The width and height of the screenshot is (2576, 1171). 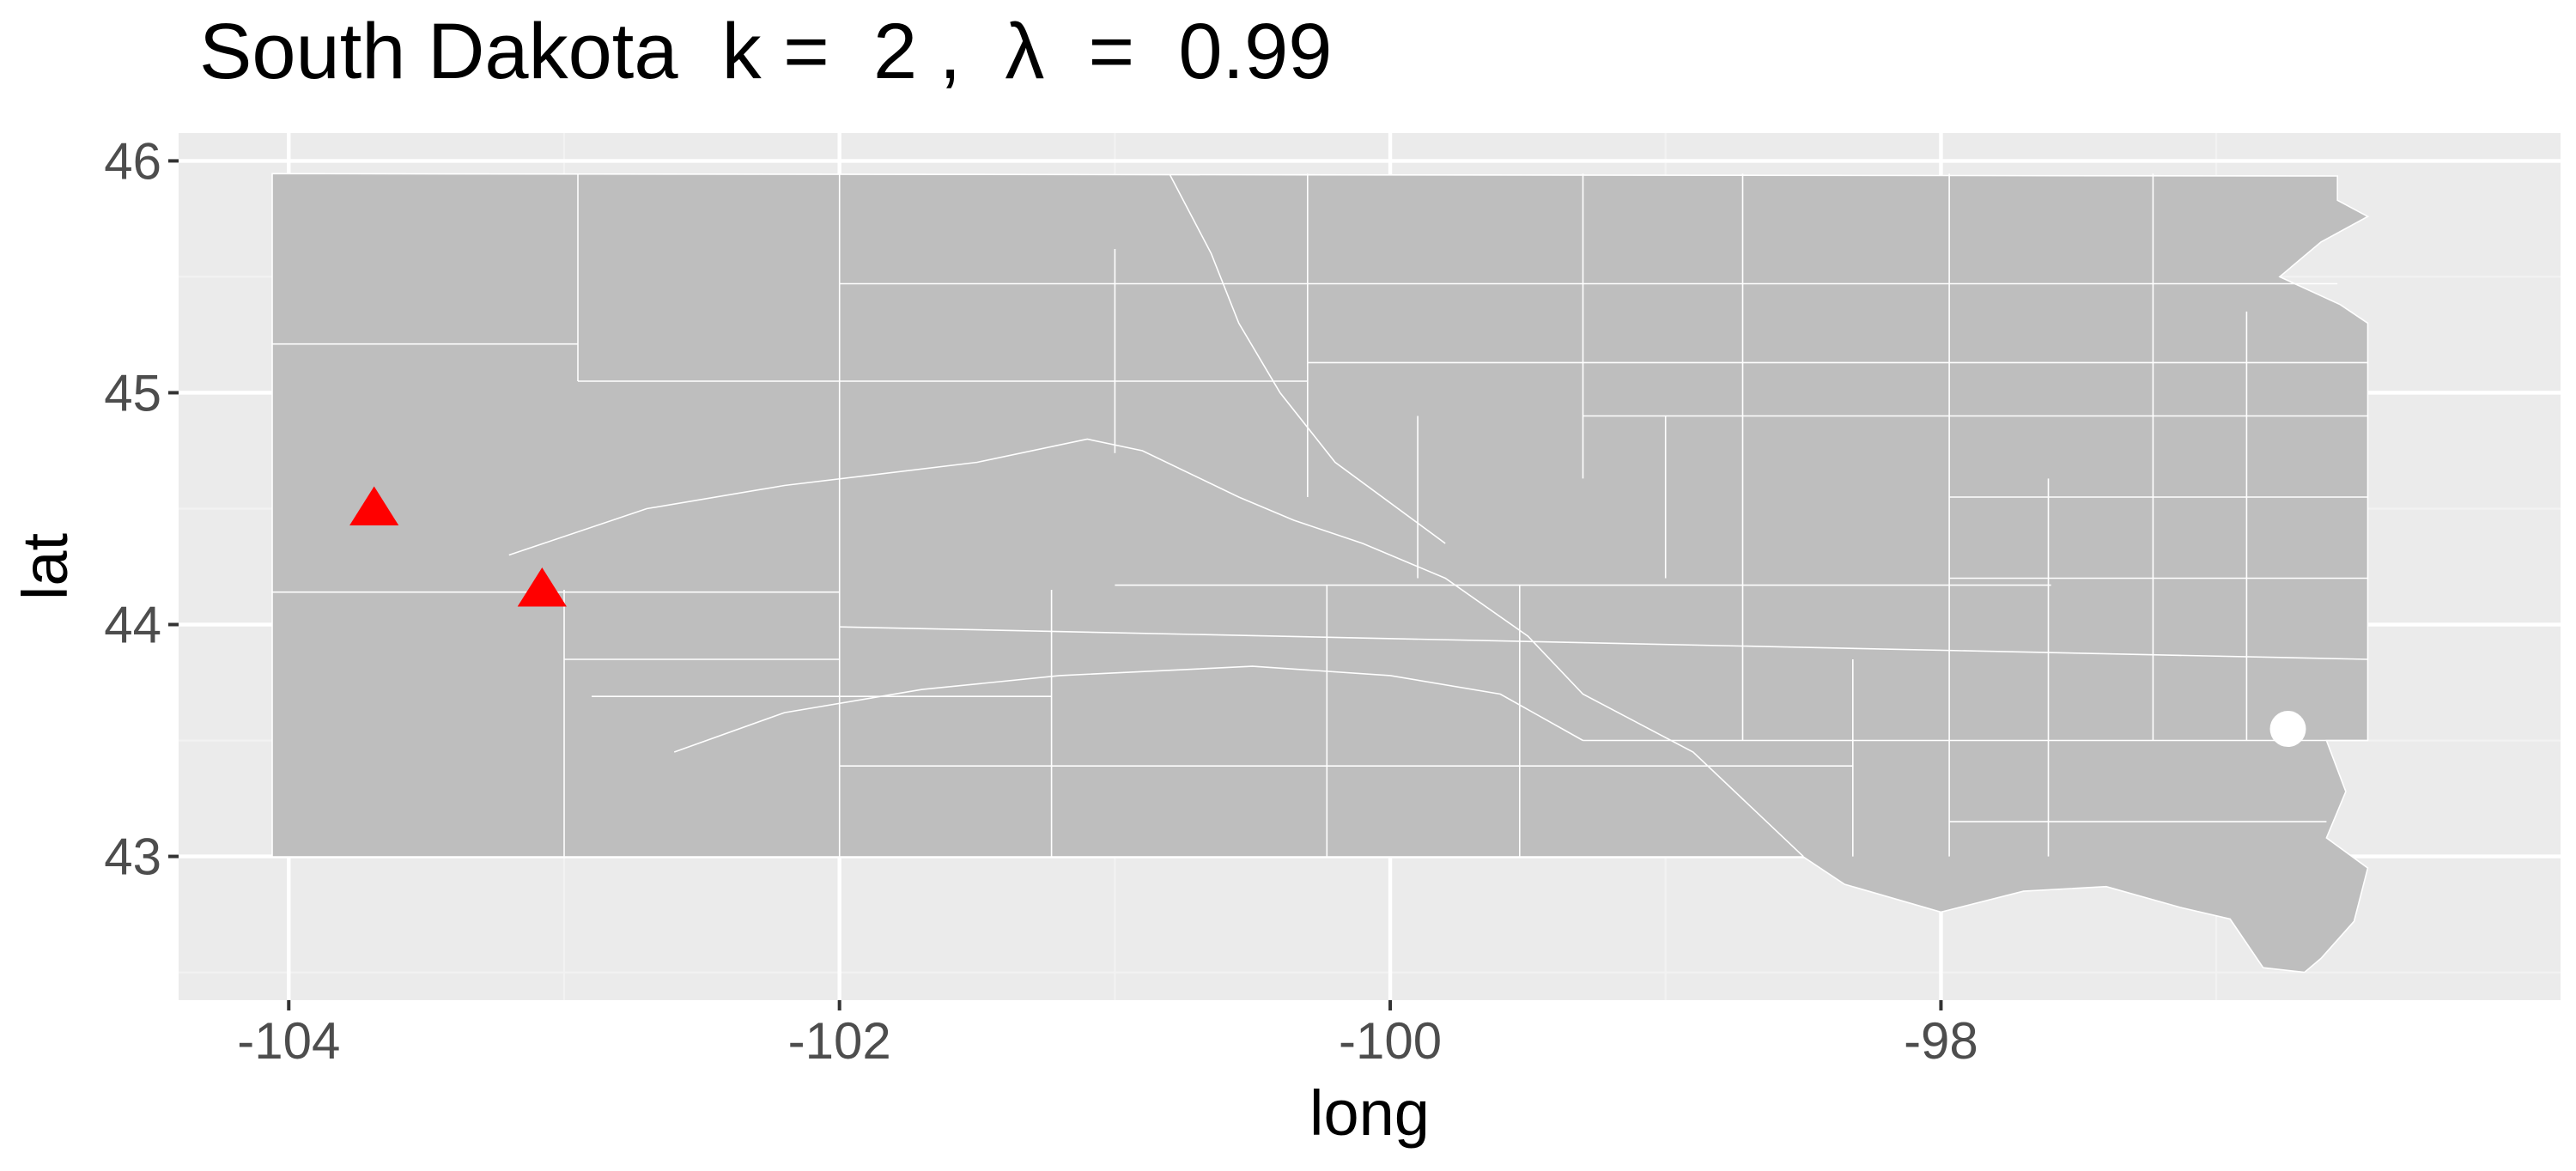 What do you see at coordinates (1941, 1041) in the screenshot?
I see `x-tick-label: -98` at bounding box center [1941, 1041].